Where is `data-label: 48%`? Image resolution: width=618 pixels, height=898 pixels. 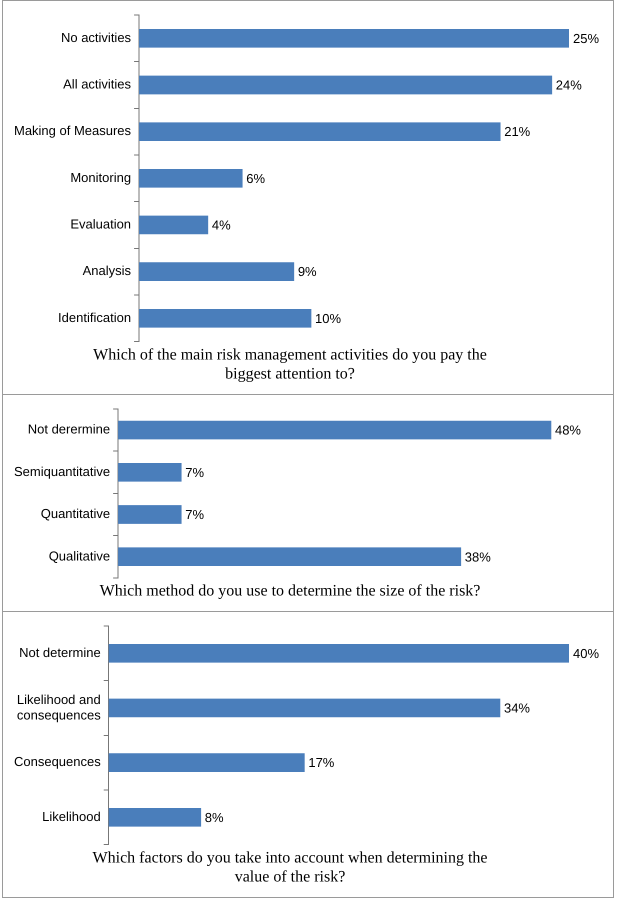 data-label: 48% is located at coordinates (568, 430).